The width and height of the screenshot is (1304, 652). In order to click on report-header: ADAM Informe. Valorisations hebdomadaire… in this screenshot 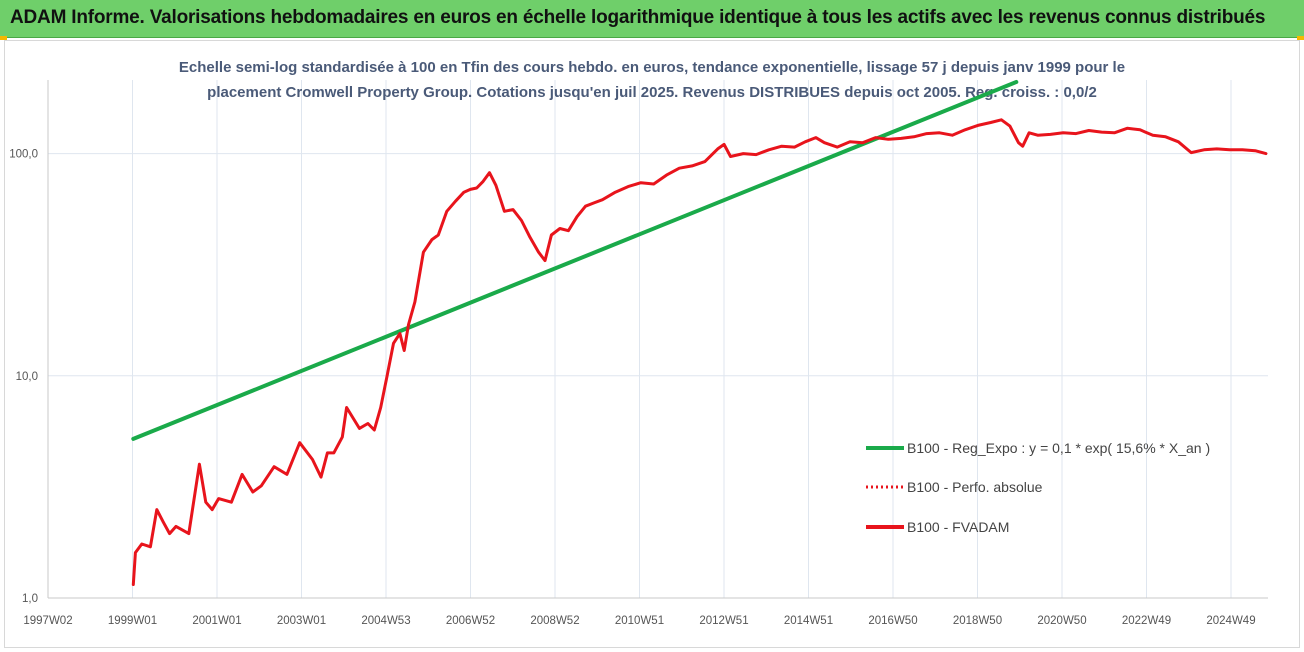, I will do `click(652, 19)`.